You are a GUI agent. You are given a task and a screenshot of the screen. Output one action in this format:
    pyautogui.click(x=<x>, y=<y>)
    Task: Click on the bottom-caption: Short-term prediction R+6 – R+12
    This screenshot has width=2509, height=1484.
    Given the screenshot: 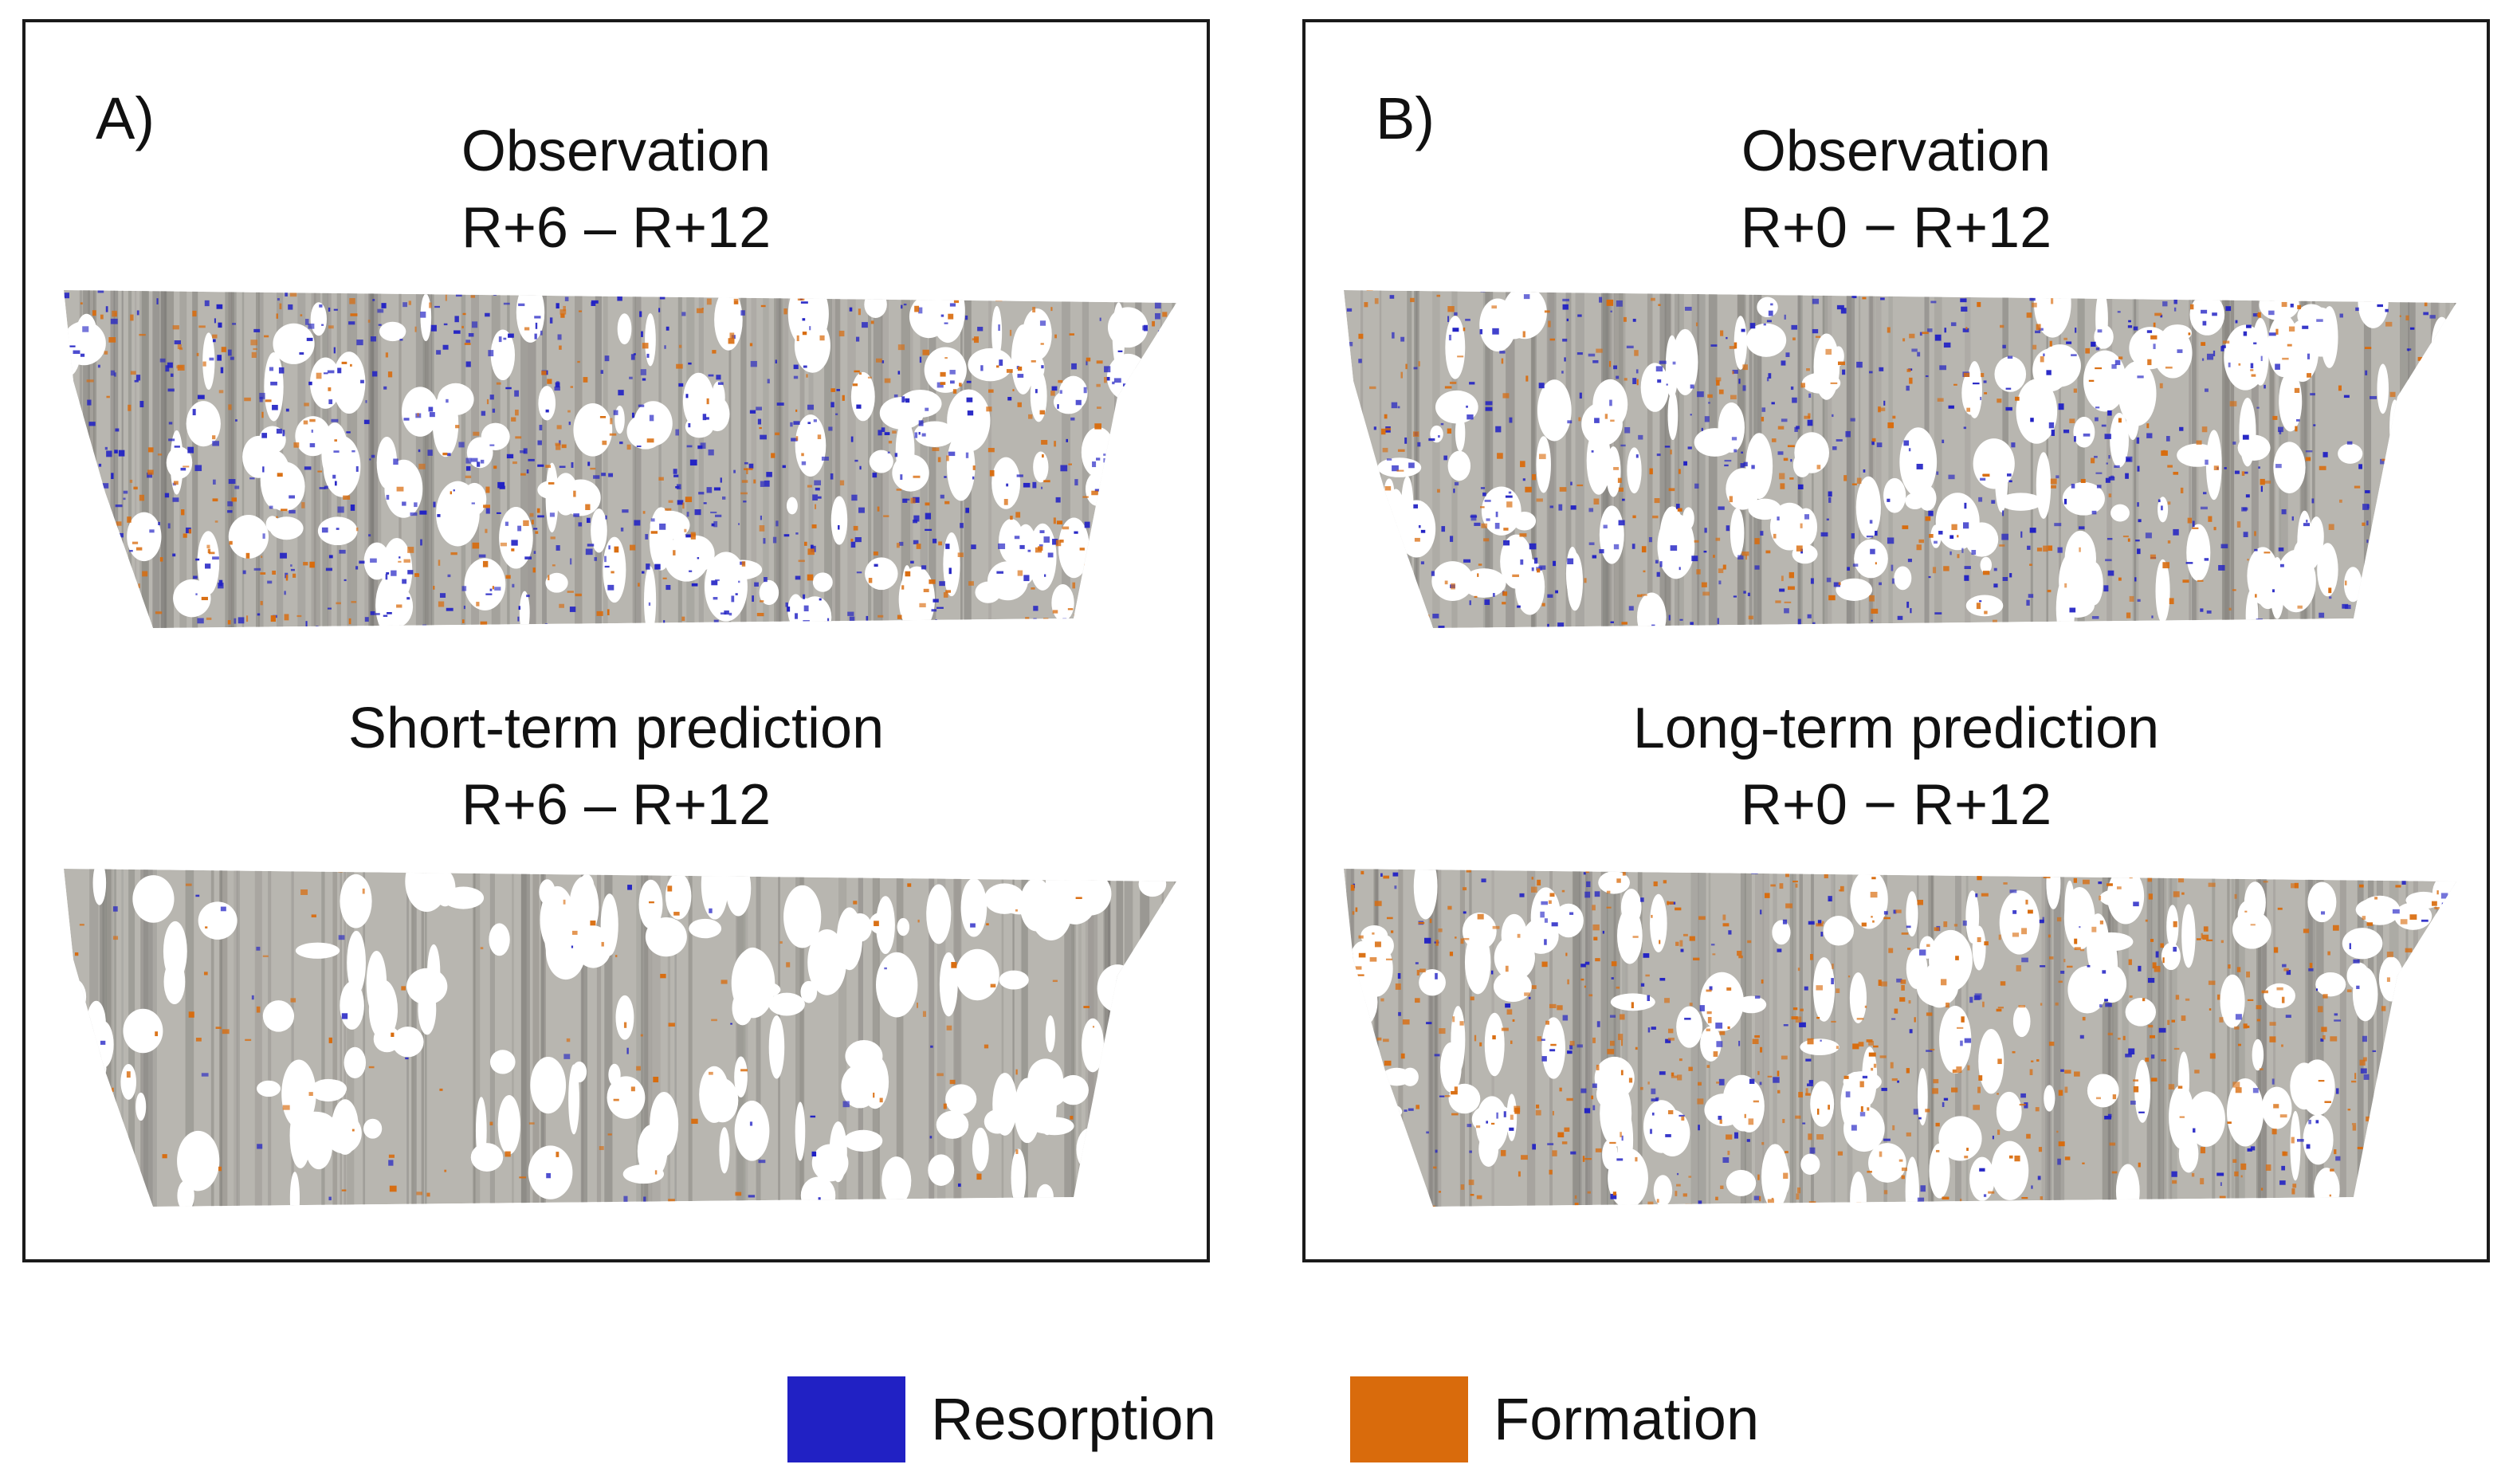 What is the action you would take?
    pyautogui.click(x=616, y=766)
    